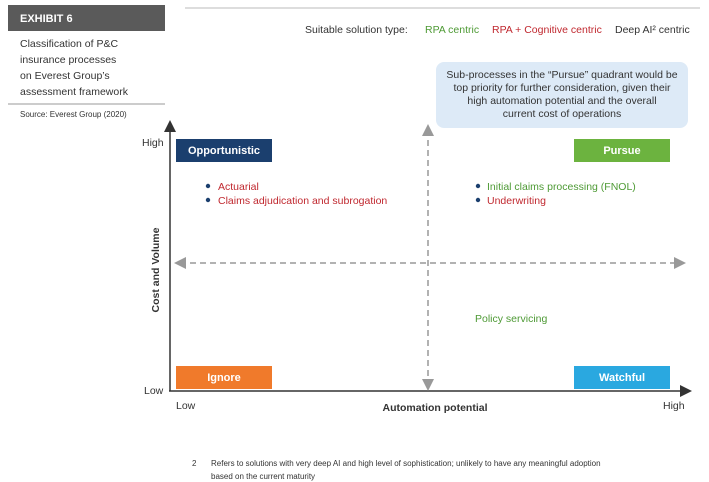 This screenshot has height=482, width=709. Describe the element at coordinates (263, 476) in the screenshot. I see `footnote-line: based on the current maturity` at that location.